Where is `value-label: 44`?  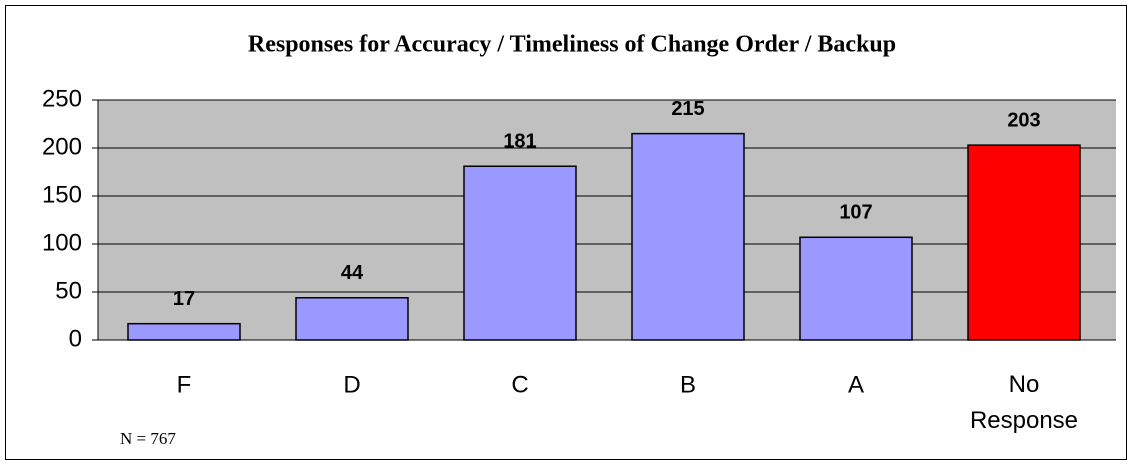
value-label: 44 is located at coordinates (352, 273).